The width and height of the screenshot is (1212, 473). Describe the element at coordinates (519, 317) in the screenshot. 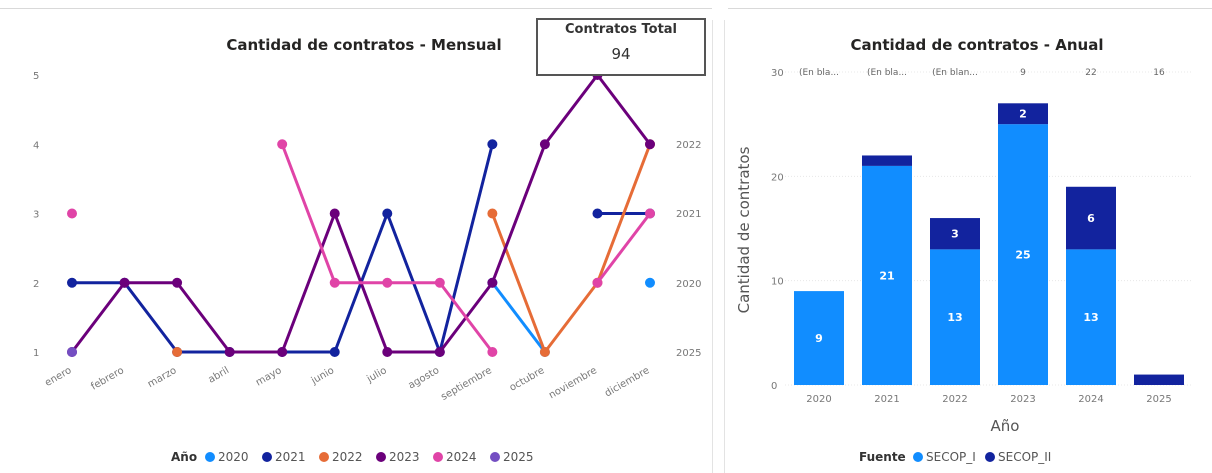

I see `series-line-2020` at that location.